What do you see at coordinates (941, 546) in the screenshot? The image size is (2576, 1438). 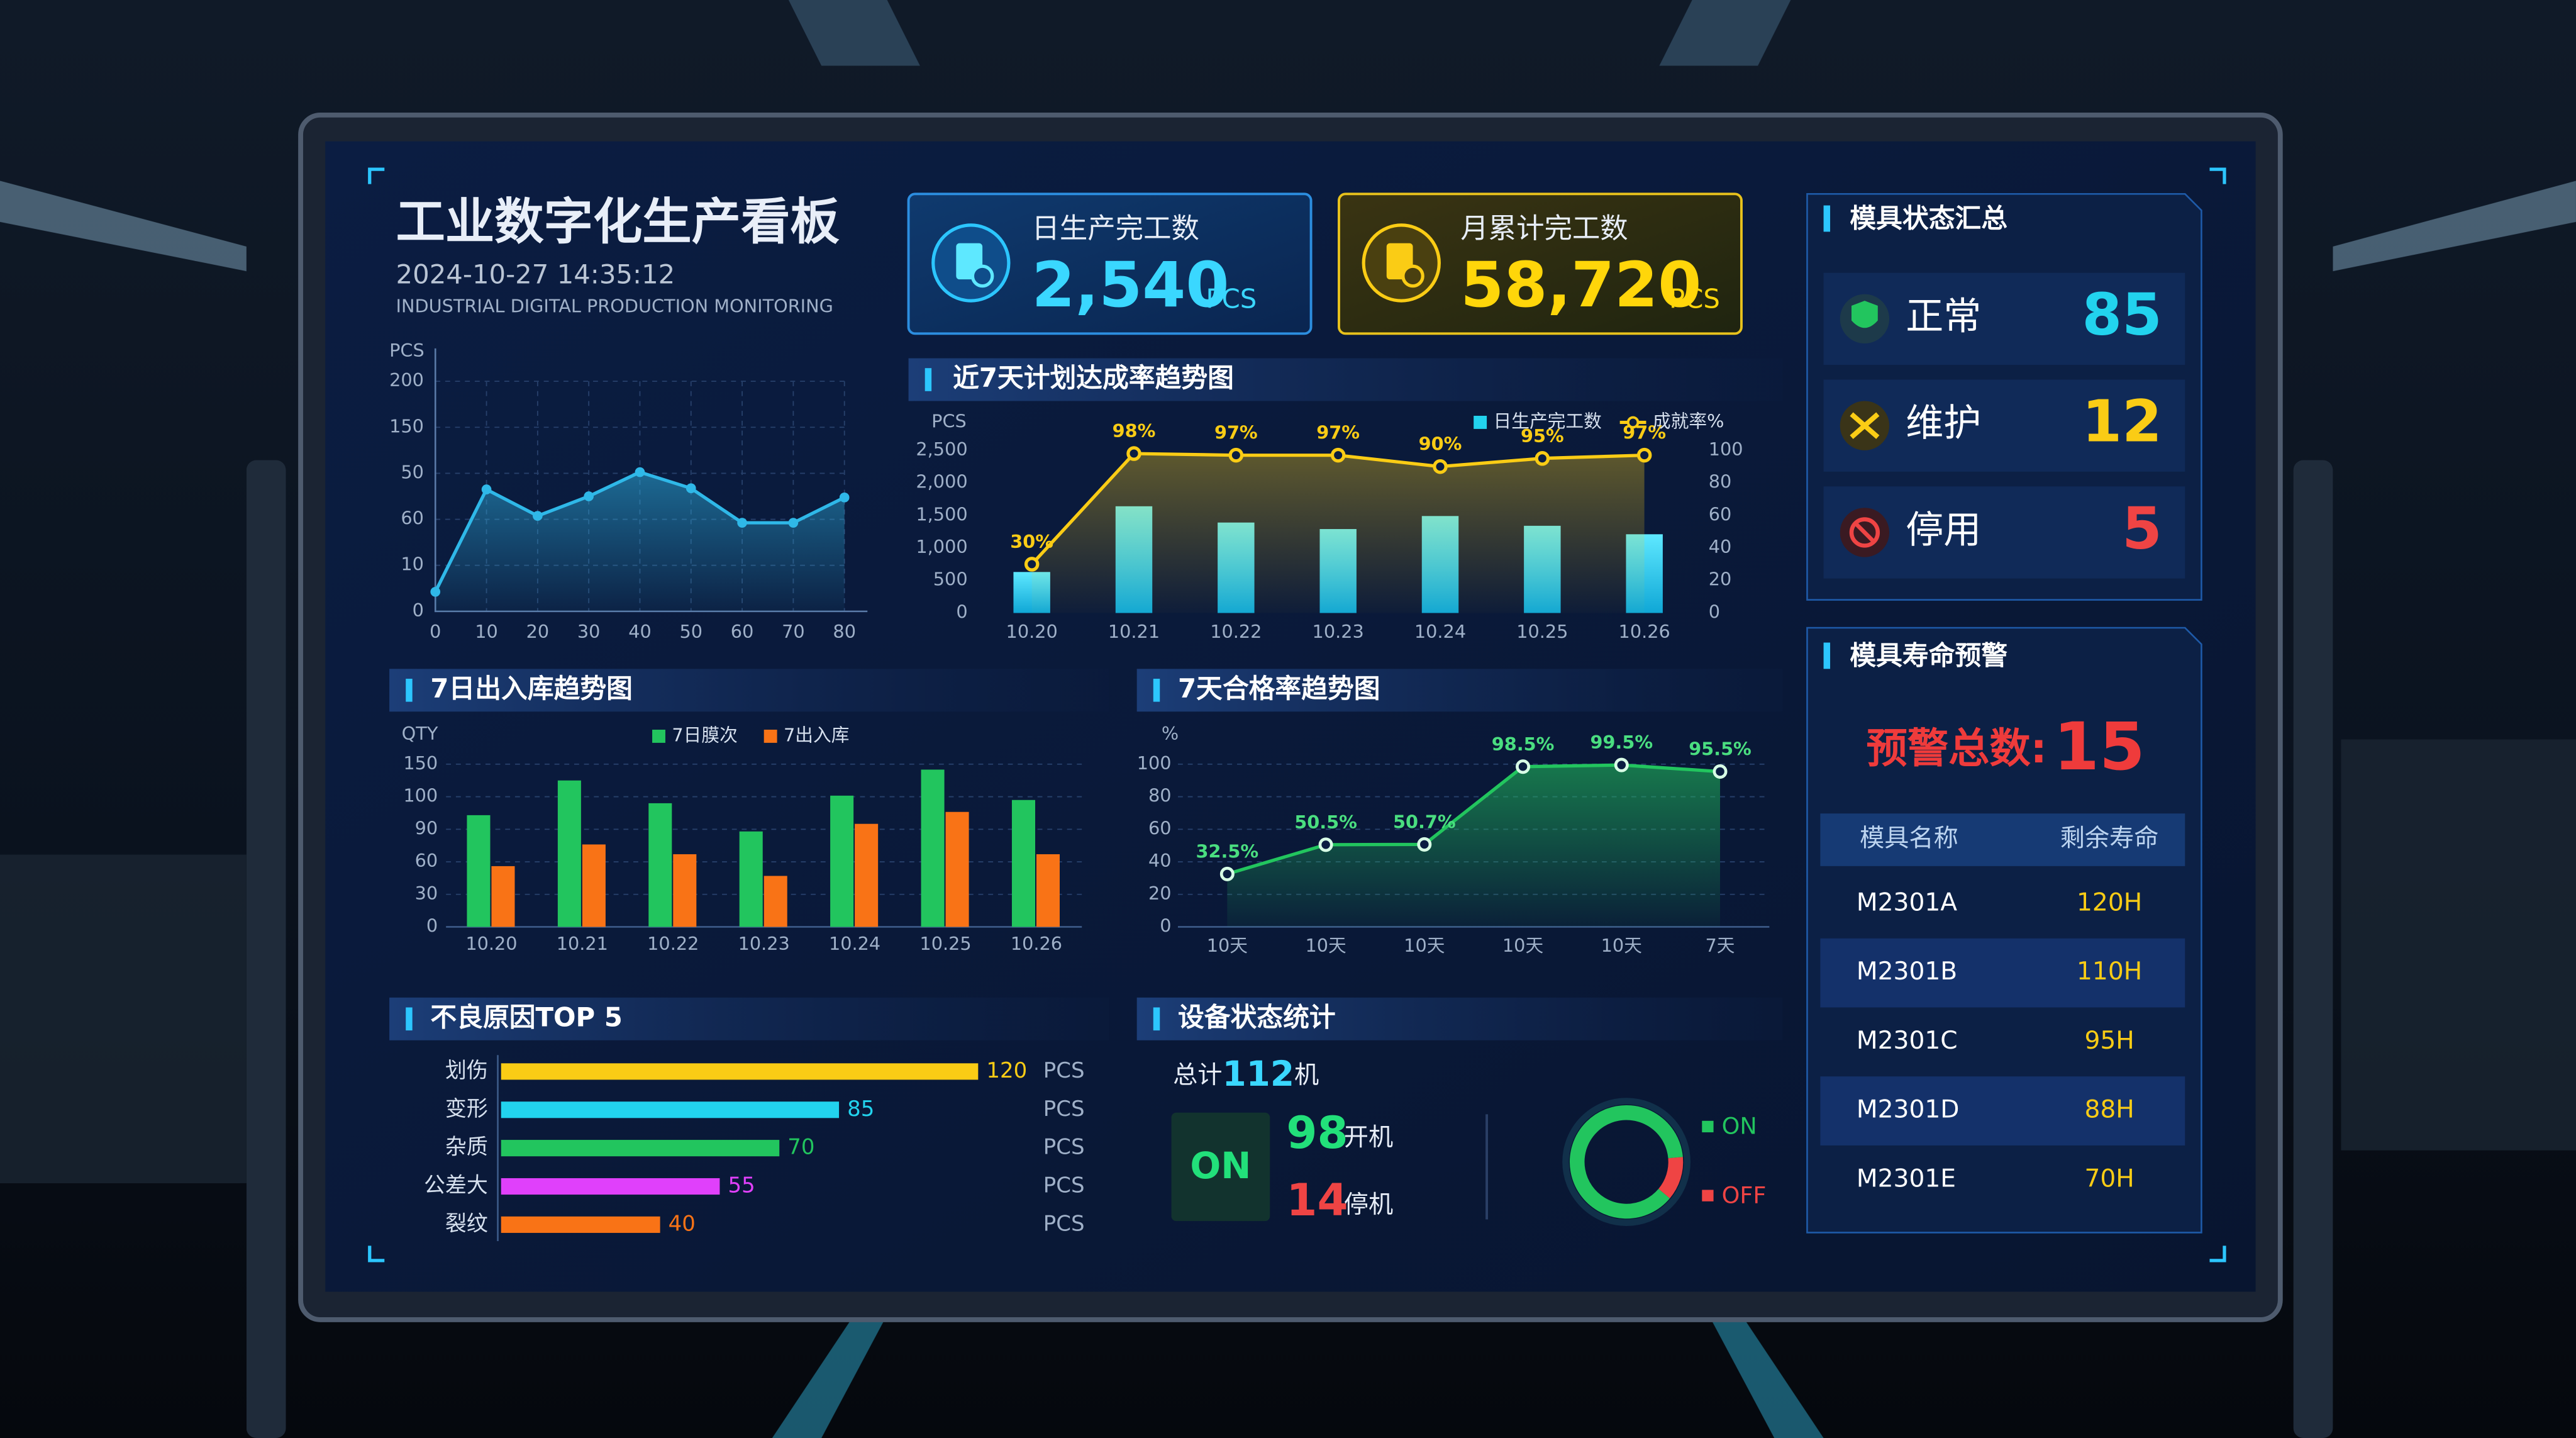 I see `y-tick-label: 1,000` at bounding box center [941, 546].